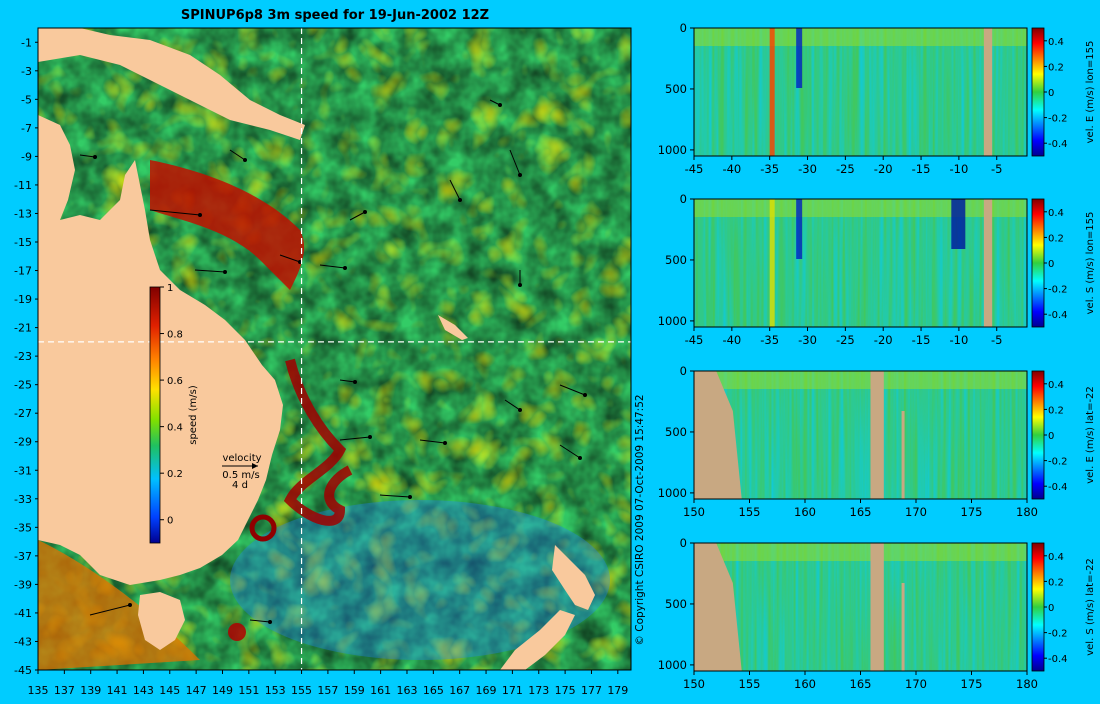 This screenshot has height=704, width=1100. What do you see at coordinates (354, 690) in the screenshot?
I see `map-lon-tick-label: 159` at bounding box center [354, 690].